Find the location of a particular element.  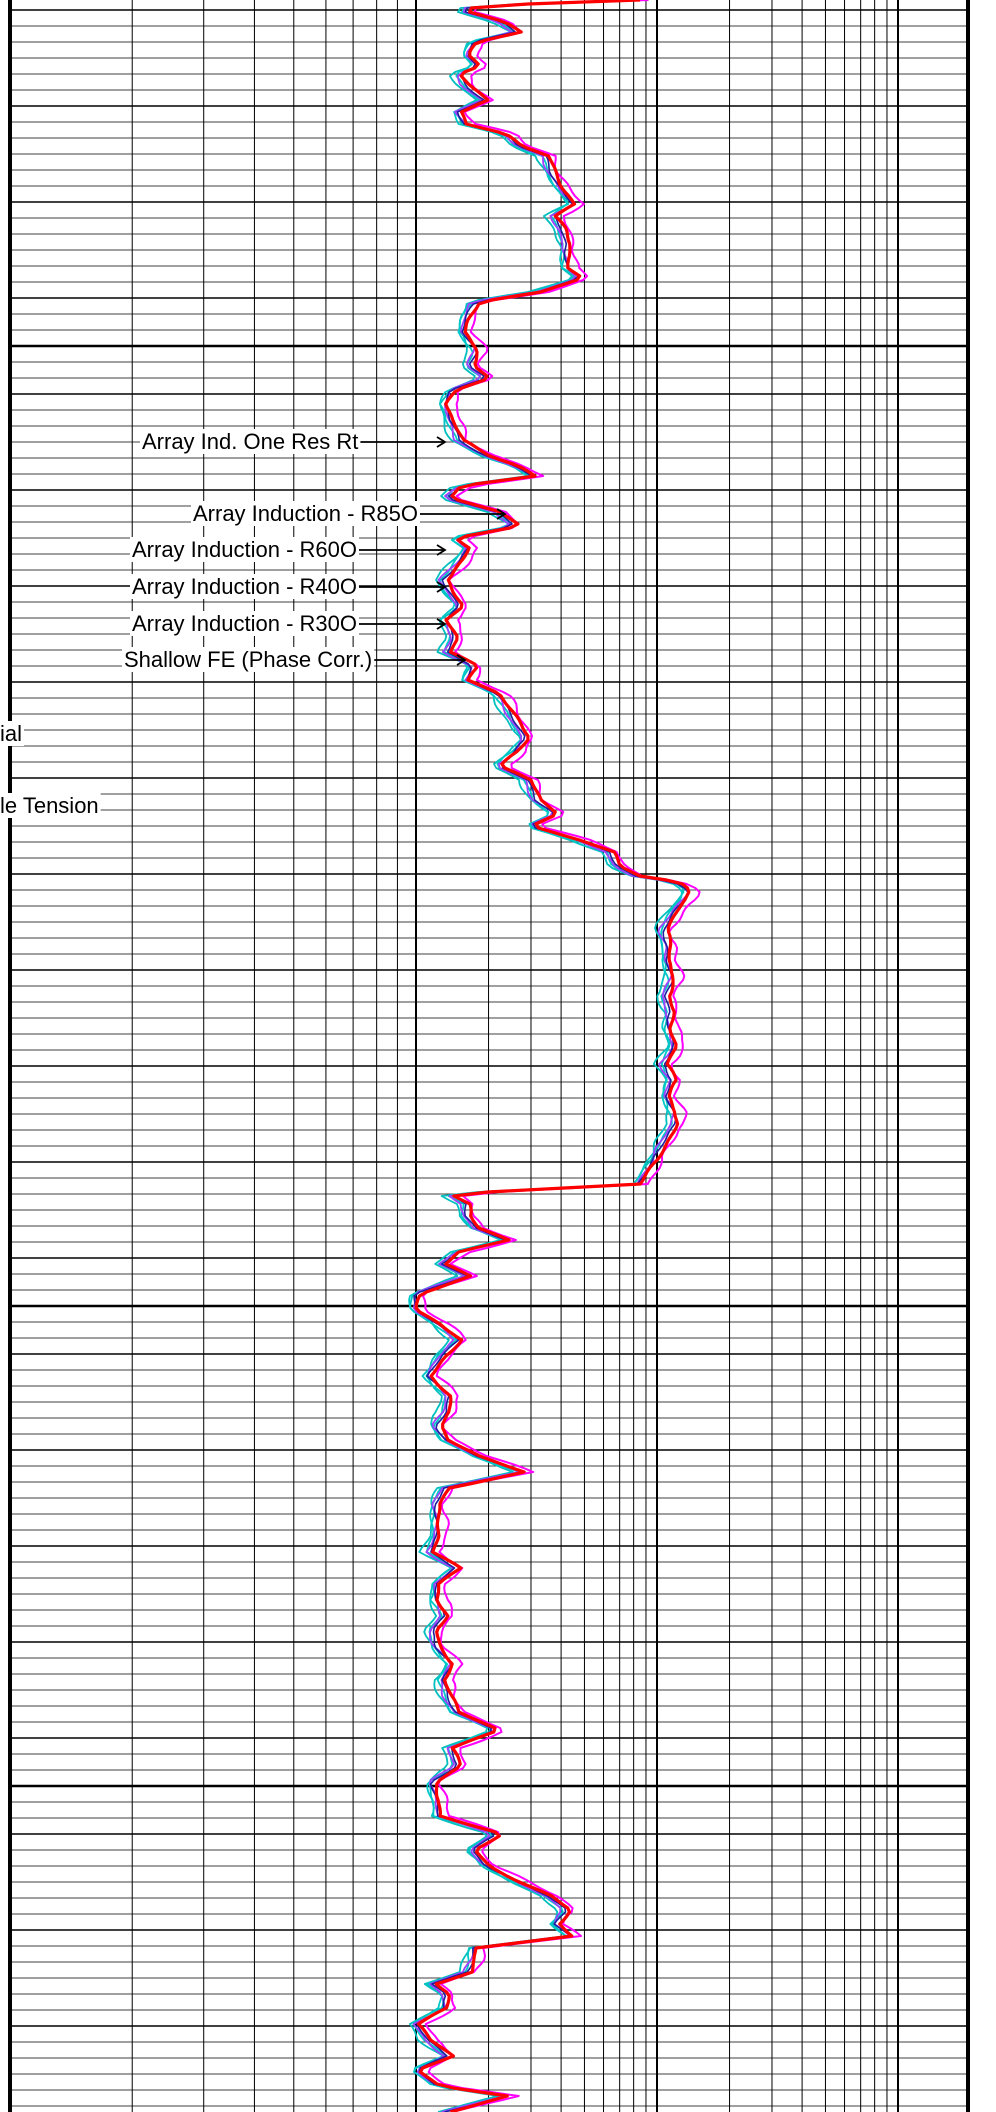

label-array-induction-r85o: Array Induction - R85O is located at coordinates (305, 513).